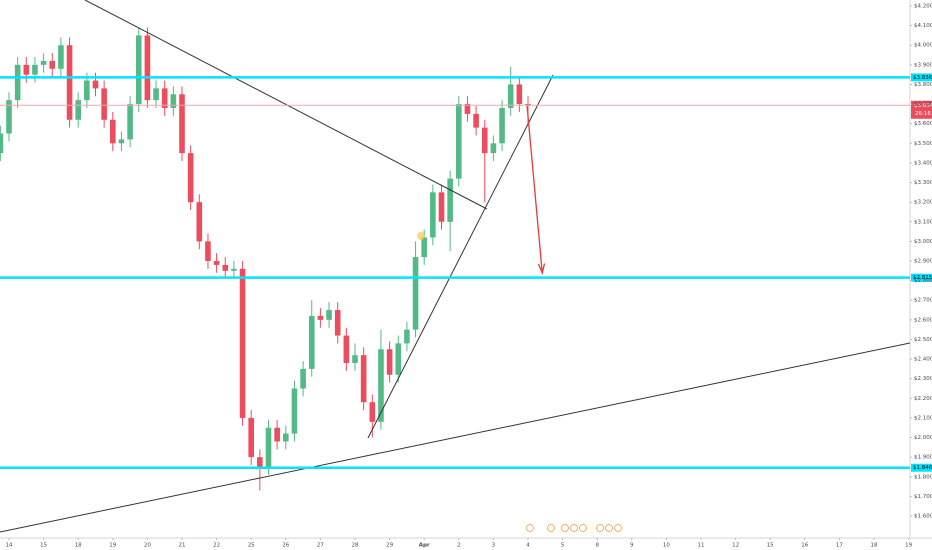  What do you see at coordinates (597, 546) in the screenshot?
I see `x-tick-label: 8` at bounding box center [597, 546].